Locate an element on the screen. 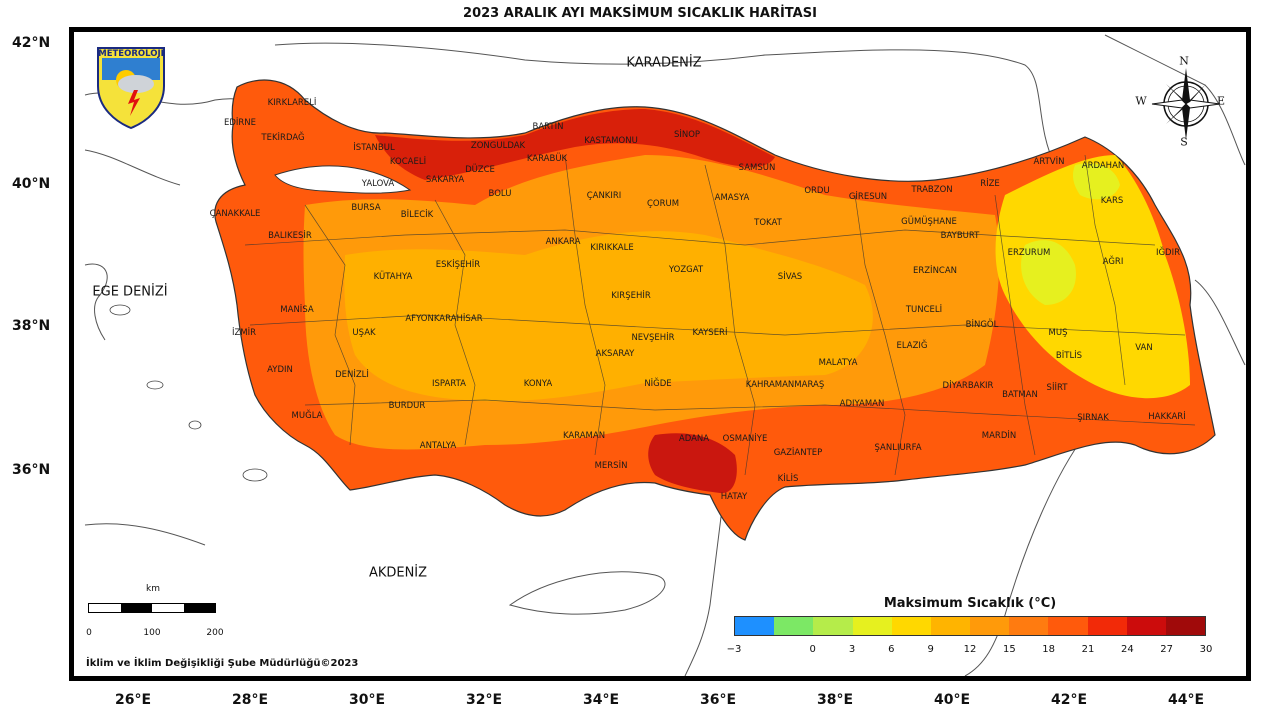 Image resolution: width=1280 pixels, height=720 pixels. province-label: BOLU is located at coordinates (500, 194).